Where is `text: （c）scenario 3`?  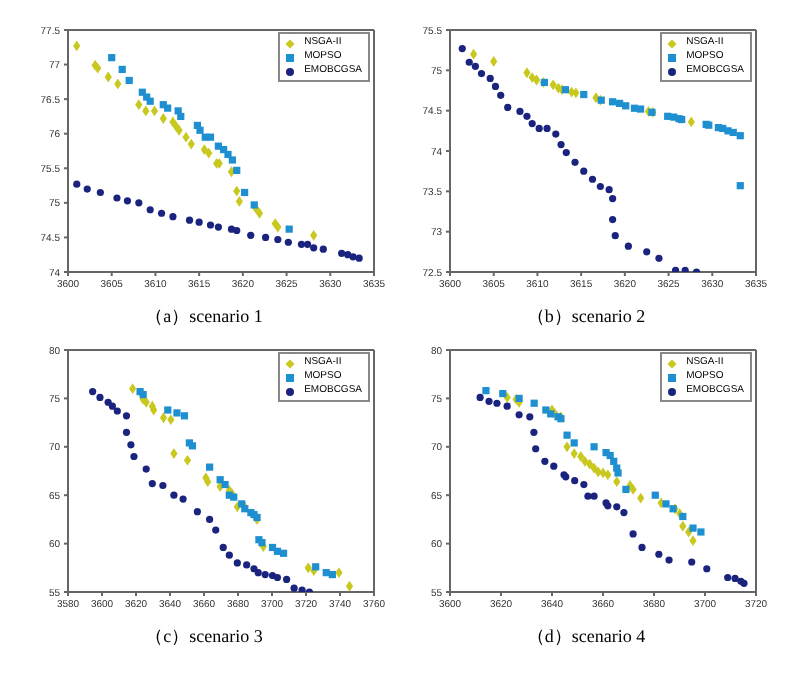
text: （c）scenario 3 is located at coordinates (204, 637).